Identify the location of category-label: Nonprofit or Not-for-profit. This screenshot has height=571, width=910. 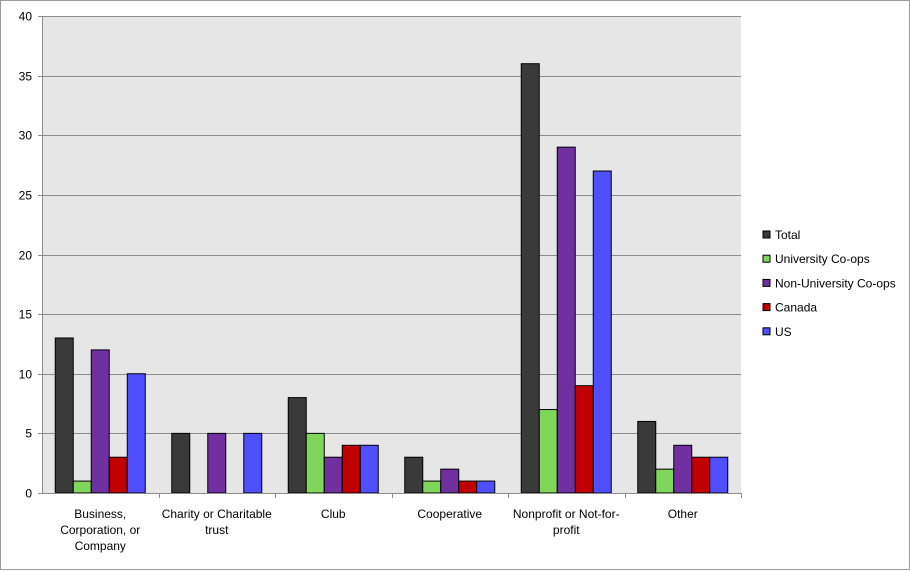
(566, 522).